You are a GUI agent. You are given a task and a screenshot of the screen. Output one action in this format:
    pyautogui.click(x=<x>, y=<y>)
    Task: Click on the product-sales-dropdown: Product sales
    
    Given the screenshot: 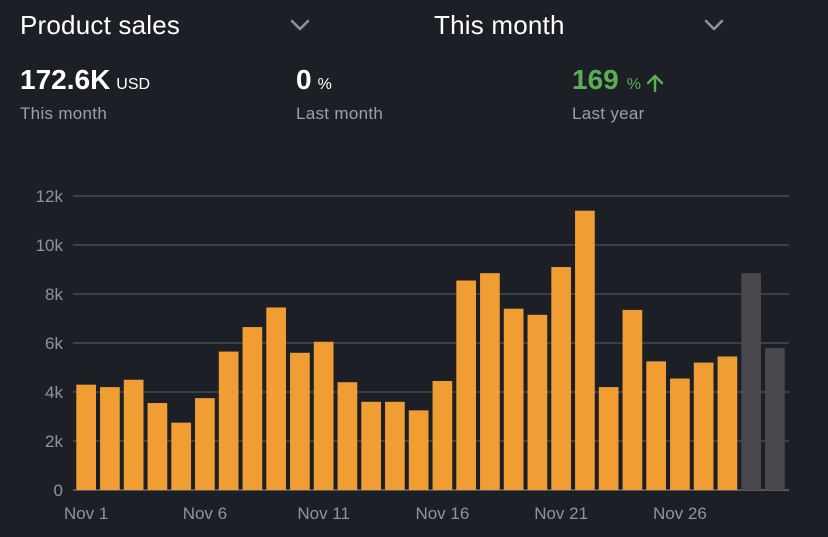 What is the action you would take?
    pyautogui.click(x=166, y=25)
    